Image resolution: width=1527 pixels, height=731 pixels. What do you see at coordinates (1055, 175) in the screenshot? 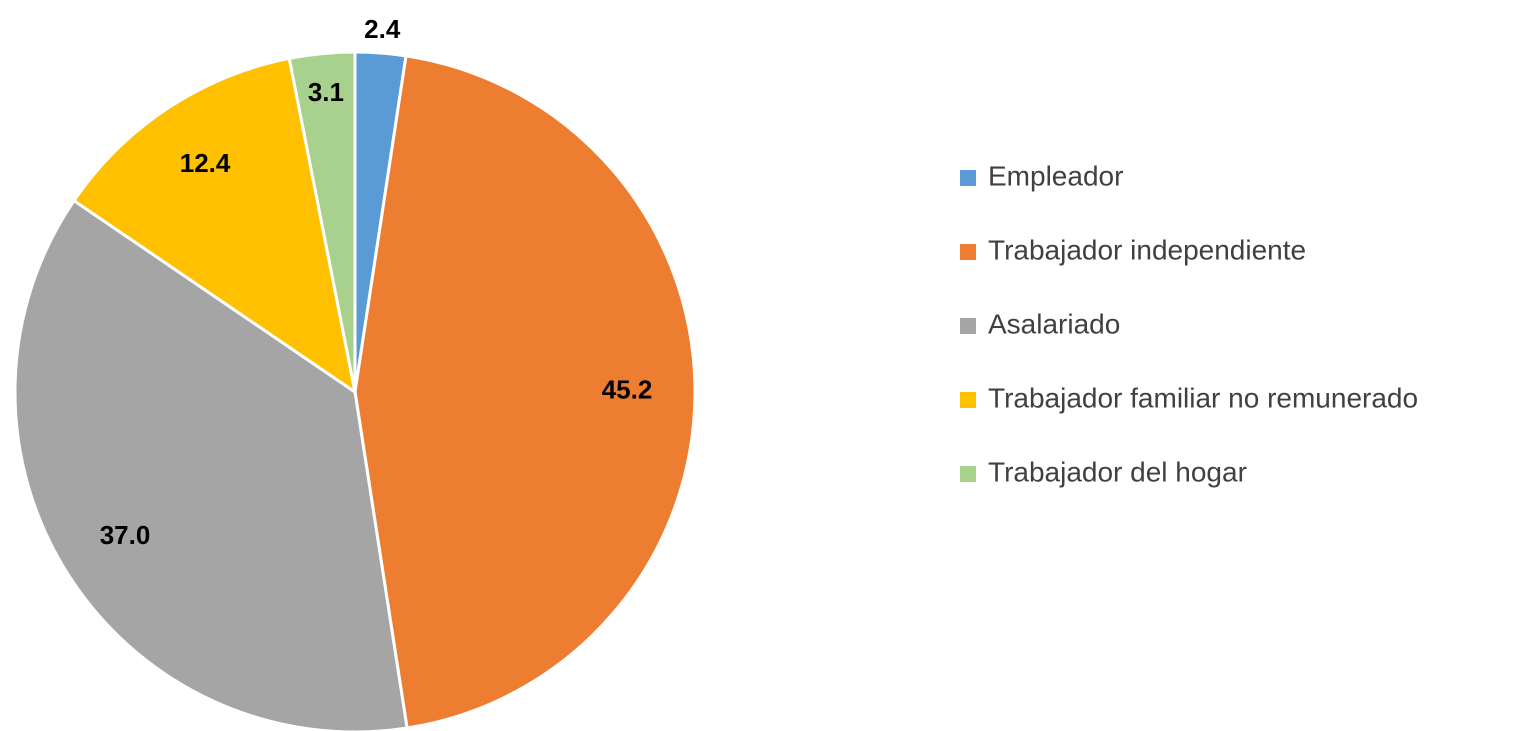
I see `legend-label: Empleador` at bounding box center [1055, 175].